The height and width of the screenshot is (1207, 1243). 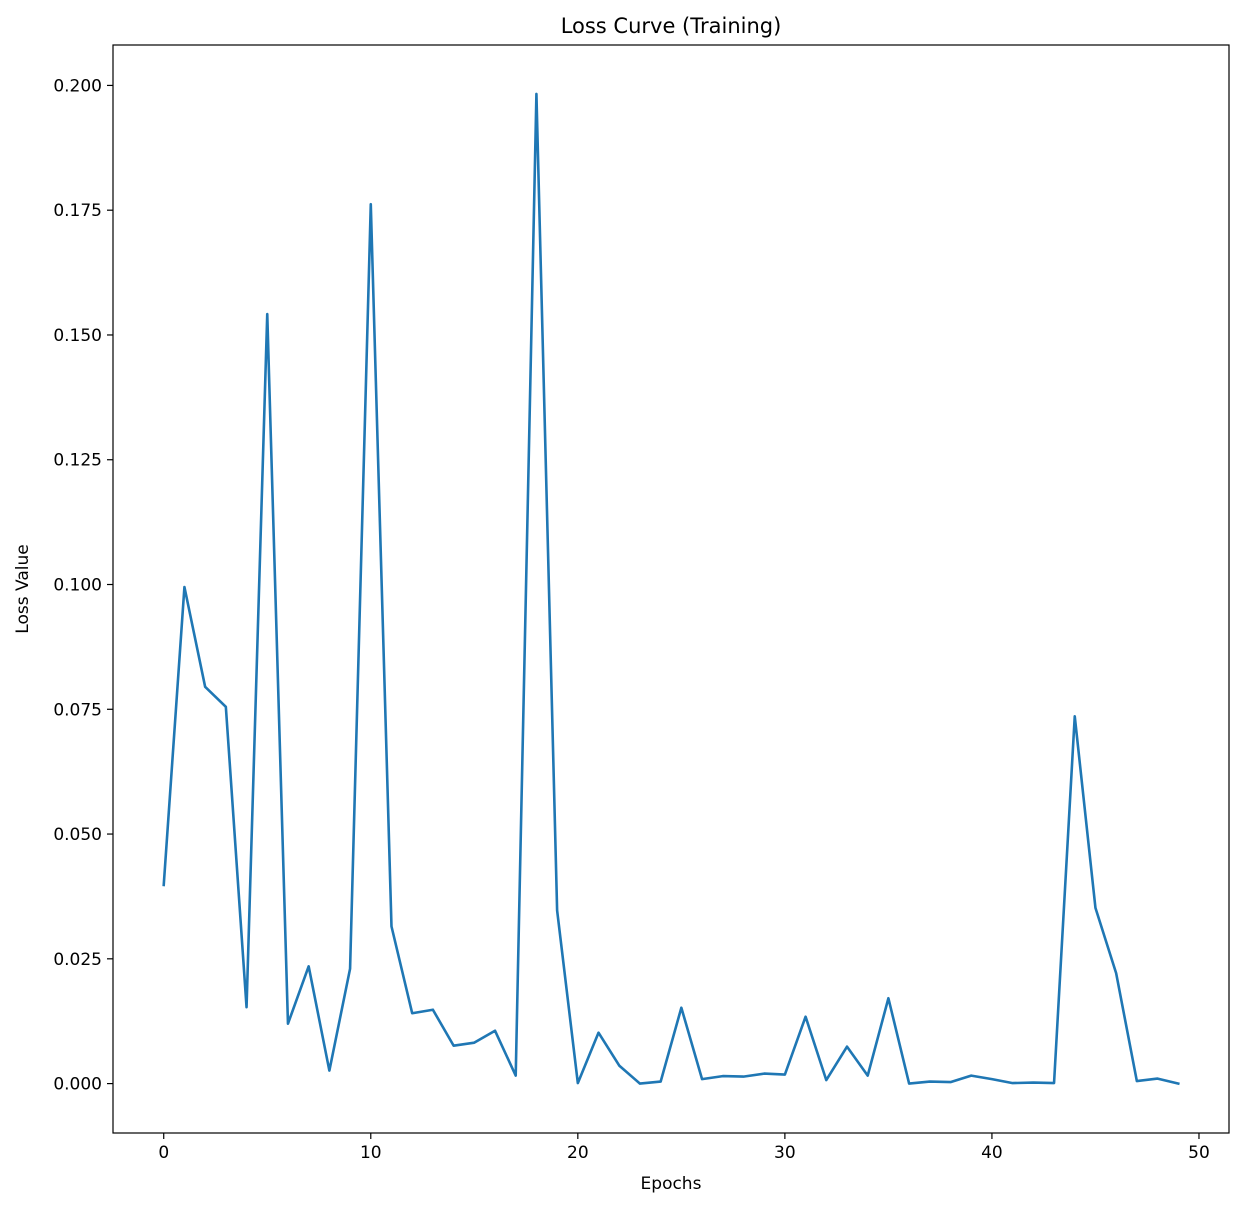 What do you see at coordinates (77, 835) in the screenshot?
I see `y-tick-label: 0.050` at bounding box center [77, 835].